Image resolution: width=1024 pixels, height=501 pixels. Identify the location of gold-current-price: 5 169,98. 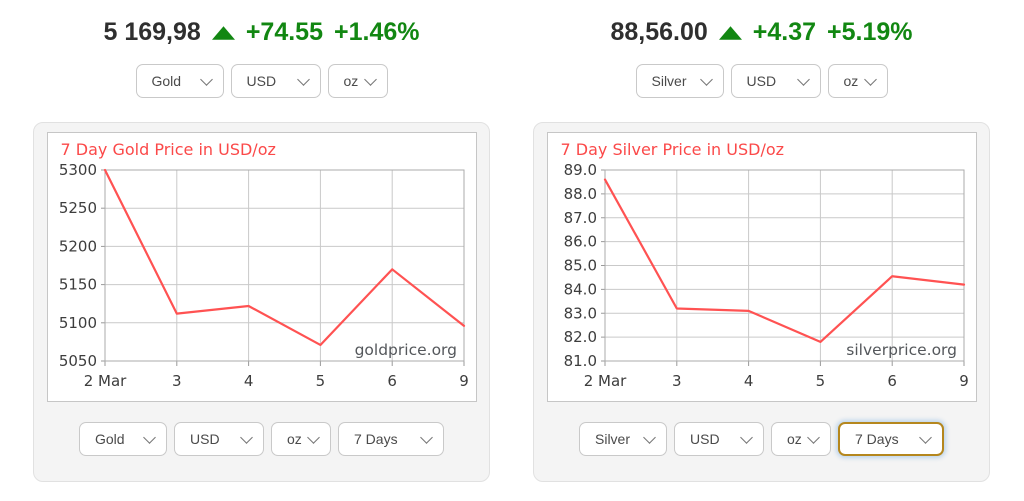
(152, 31).